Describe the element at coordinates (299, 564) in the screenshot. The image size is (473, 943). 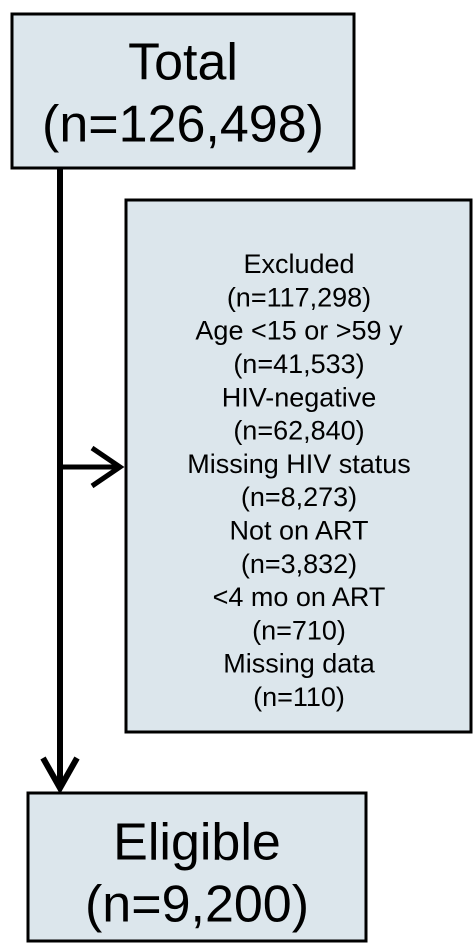
I see `node-label: (n=3,832)` at that location.